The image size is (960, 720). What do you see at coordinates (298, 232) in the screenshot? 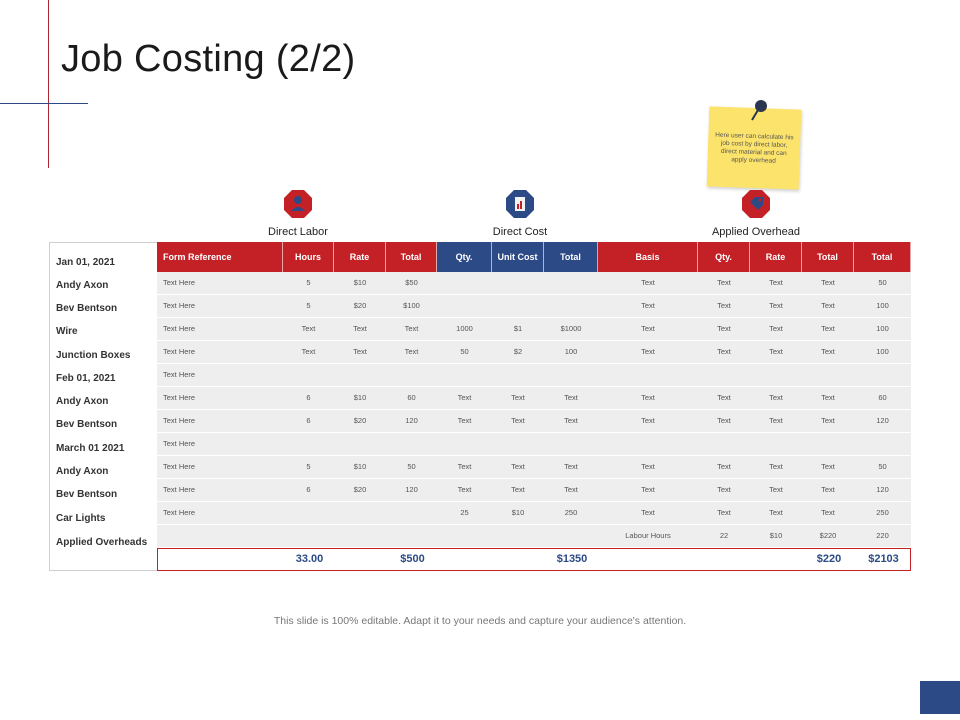
I see `category-direct-labor: Direct Labor` at bounding box center [298, 232].